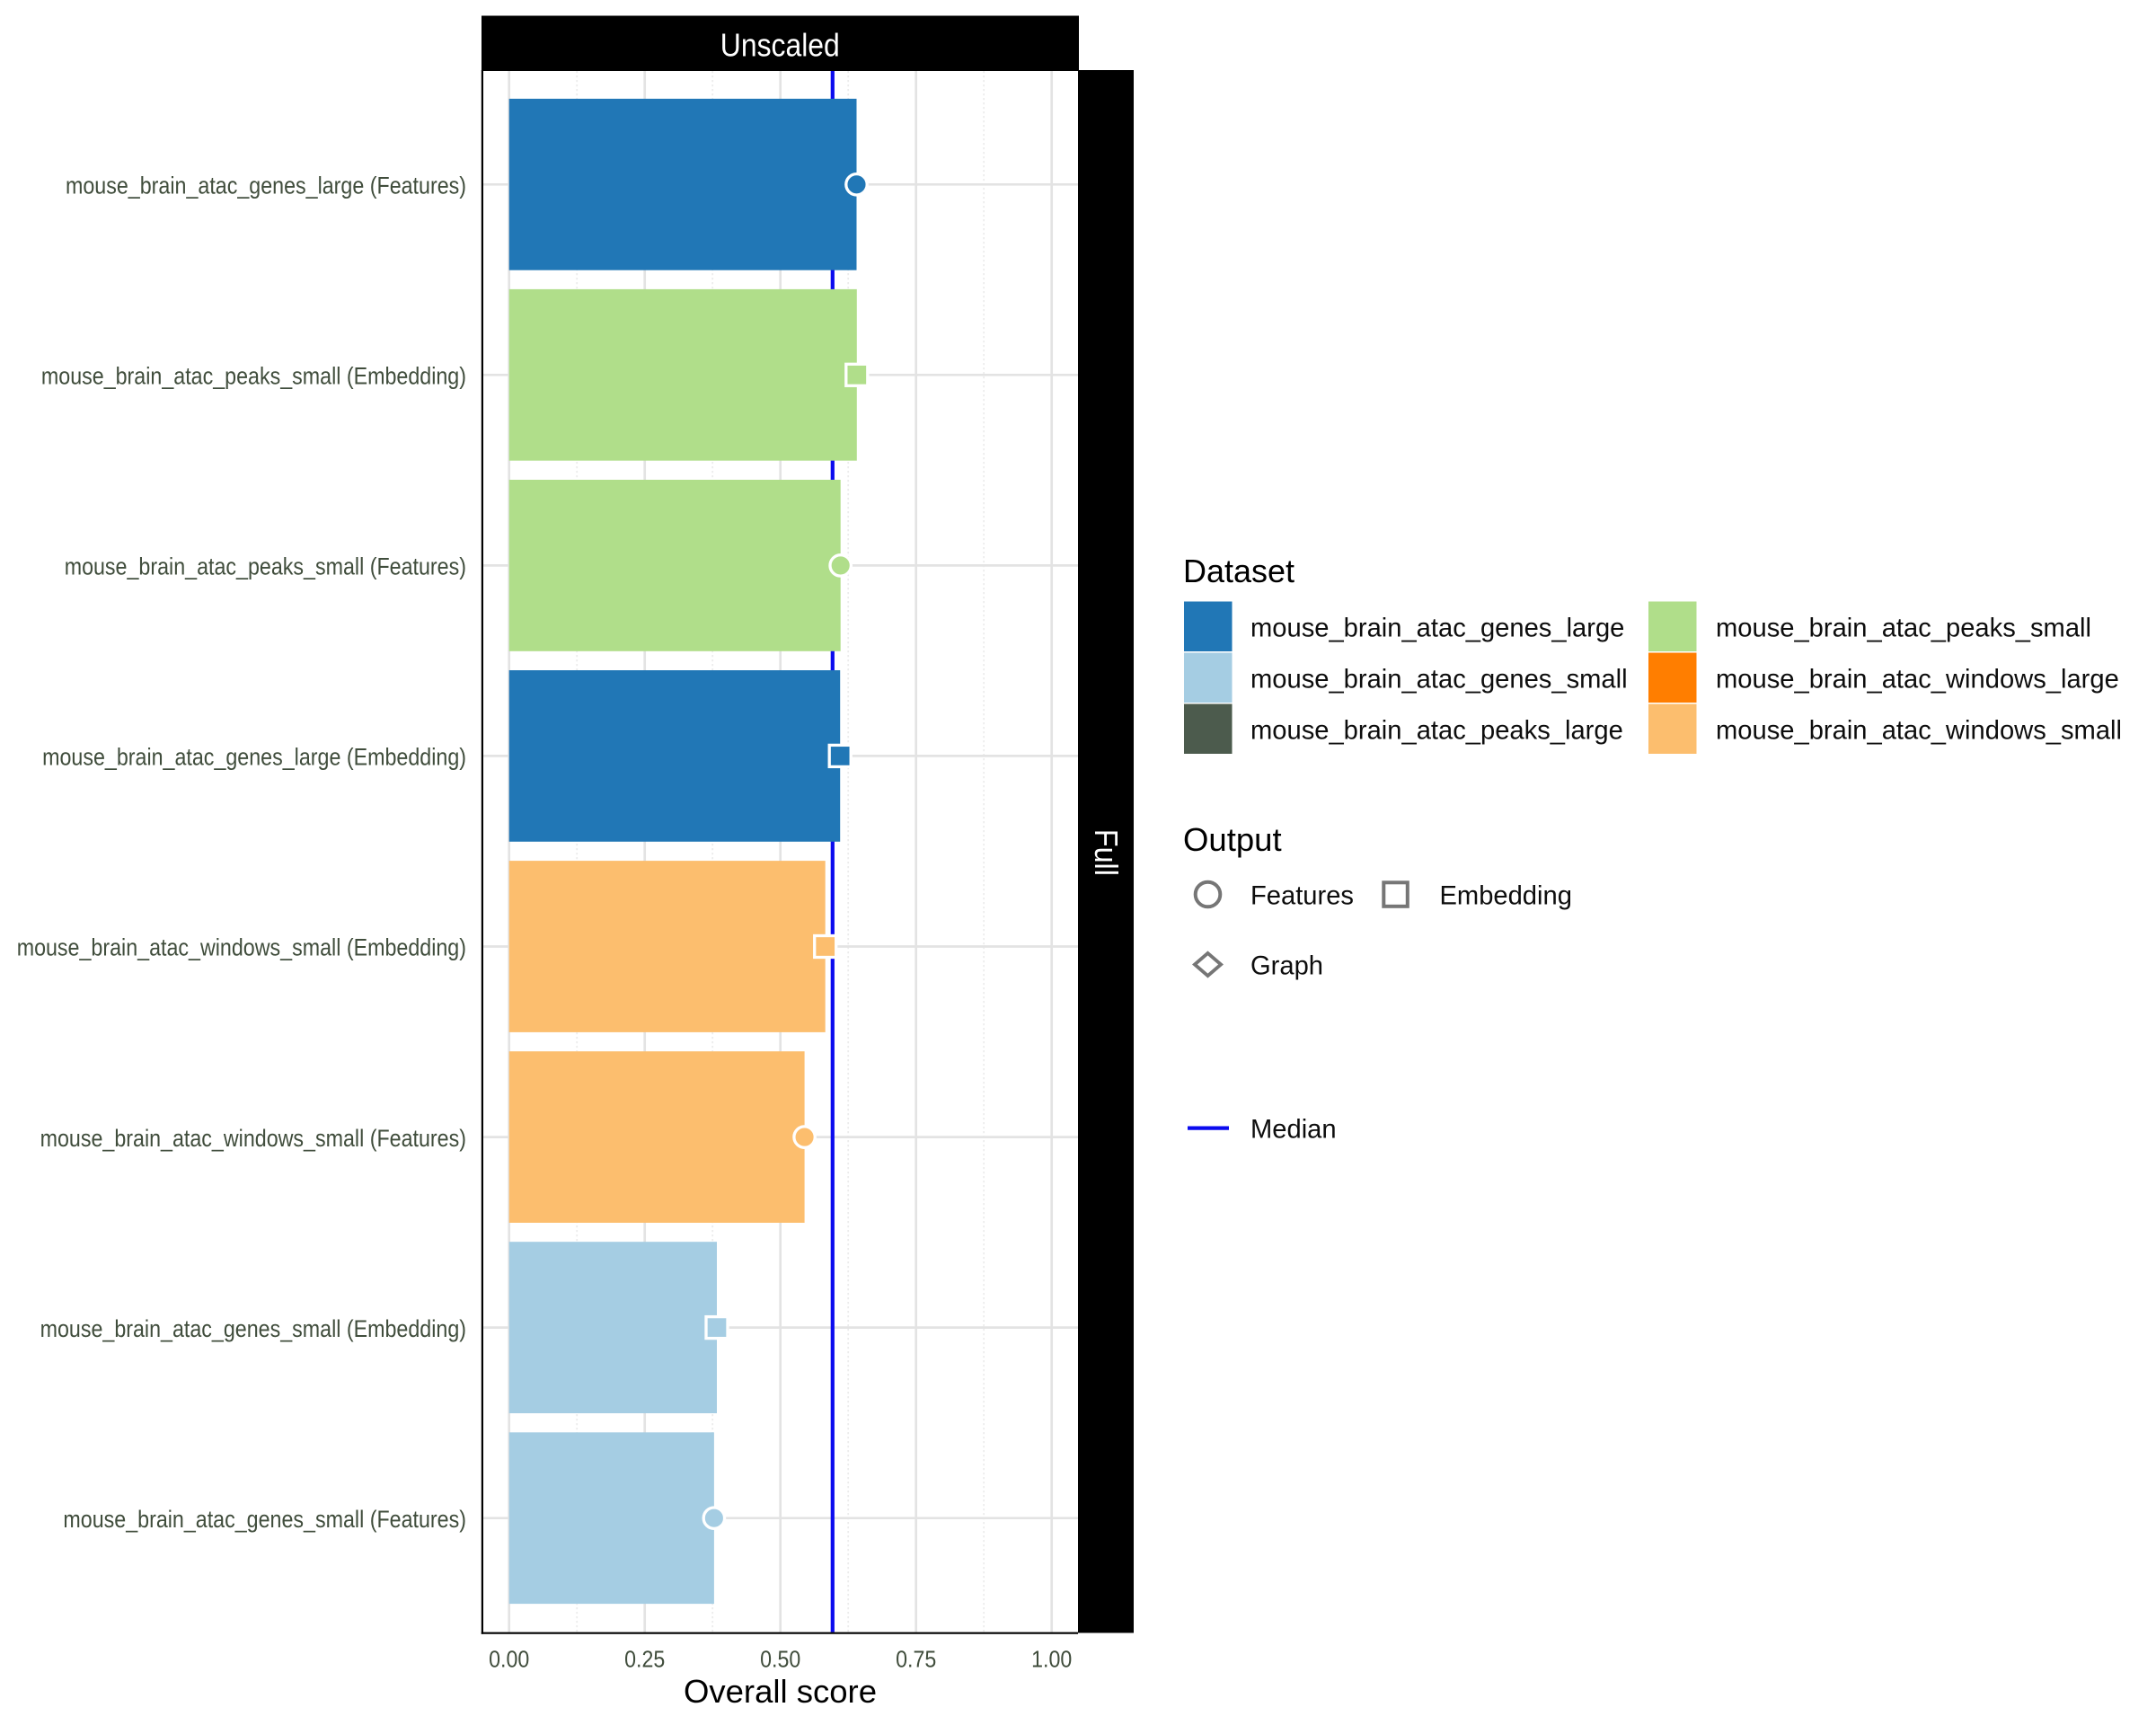 This screenshot has height=1725, width=2156. I want to click on svg-text: mouse_brain_atac_peaks_small, so click(1903, 628).